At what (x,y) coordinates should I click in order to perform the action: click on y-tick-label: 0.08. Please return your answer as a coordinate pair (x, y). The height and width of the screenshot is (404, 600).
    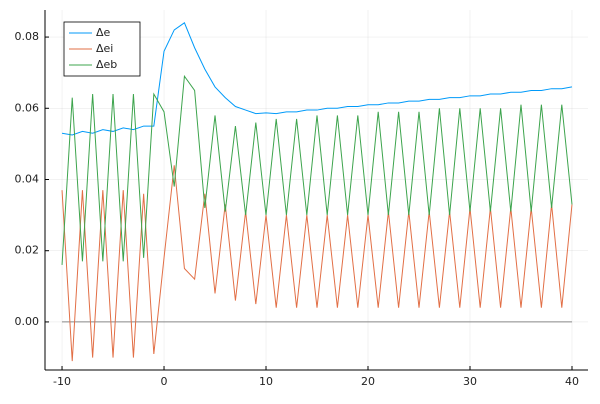
    Looking at the image, I should click on (27, 36).